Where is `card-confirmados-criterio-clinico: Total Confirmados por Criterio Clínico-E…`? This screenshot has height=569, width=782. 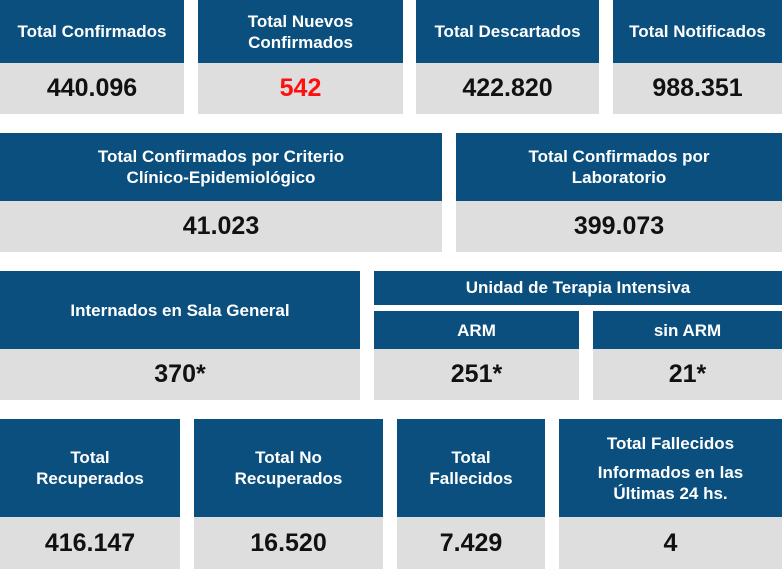 card-confirmados-criterio-clinico: Total Confirmados por Criterio Clínico-E… is located at coordinates (221, 192).